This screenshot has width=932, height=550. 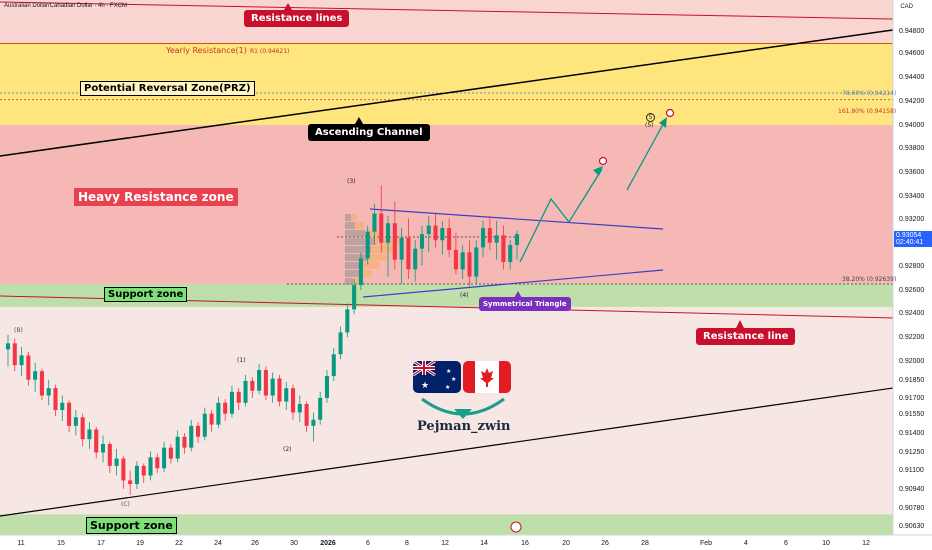 What do you see at coordinates (911, 172) in the screenshot?
I see `y-tick-label: 0.93600` at bounding box center [911, 172].